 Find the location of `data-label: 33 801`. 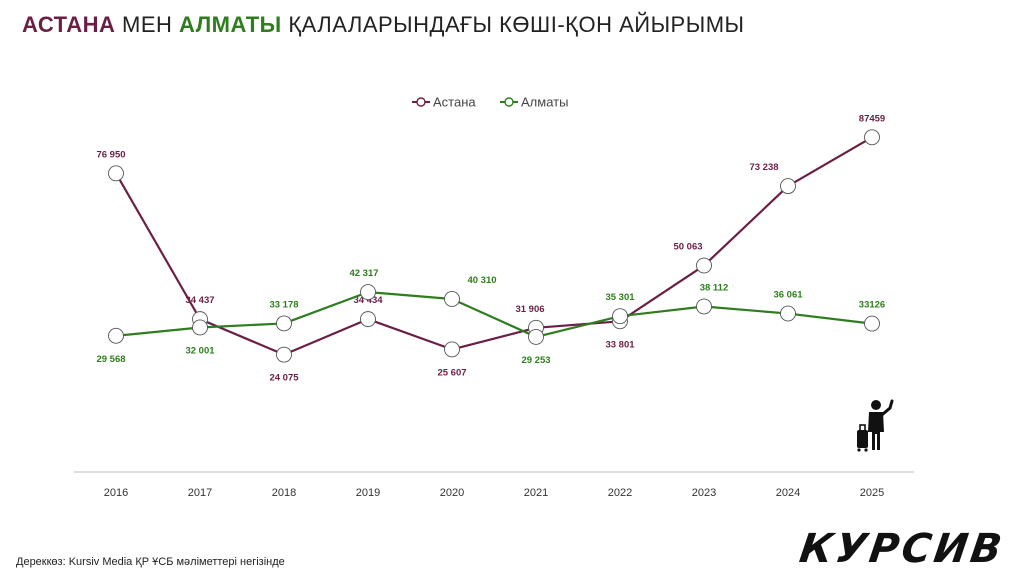

data-label: 33 801 is located at coordinates (620, 344).